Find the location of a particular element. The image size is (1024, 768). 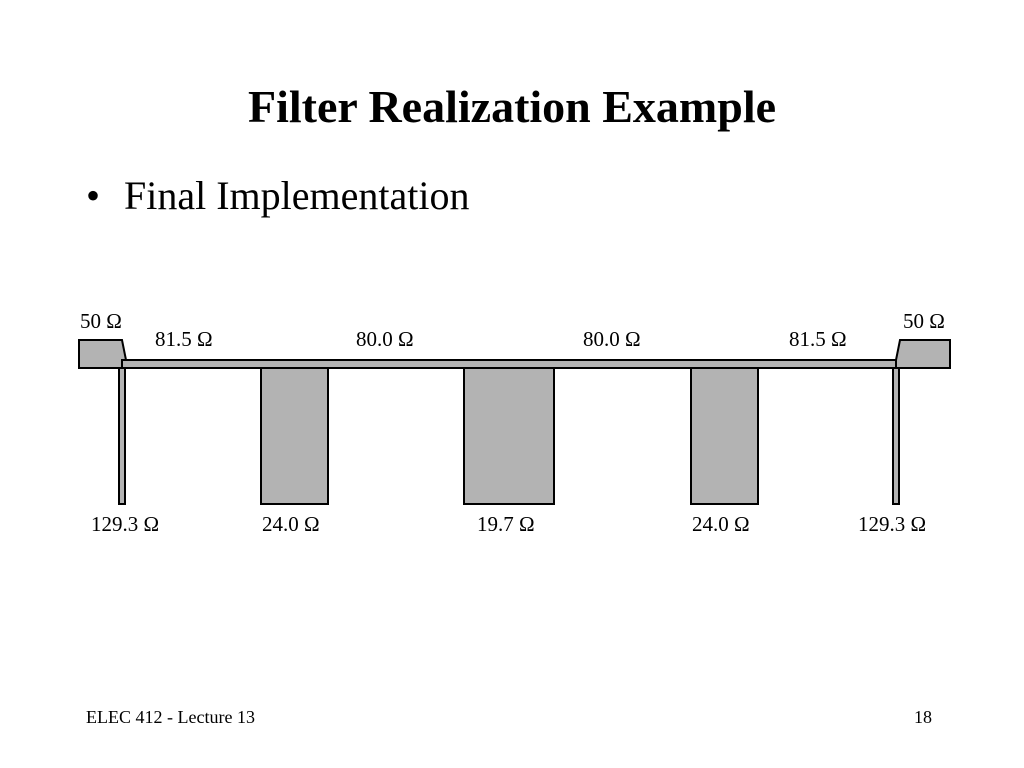

page-number: 18 is located at coordinates (923, 717).